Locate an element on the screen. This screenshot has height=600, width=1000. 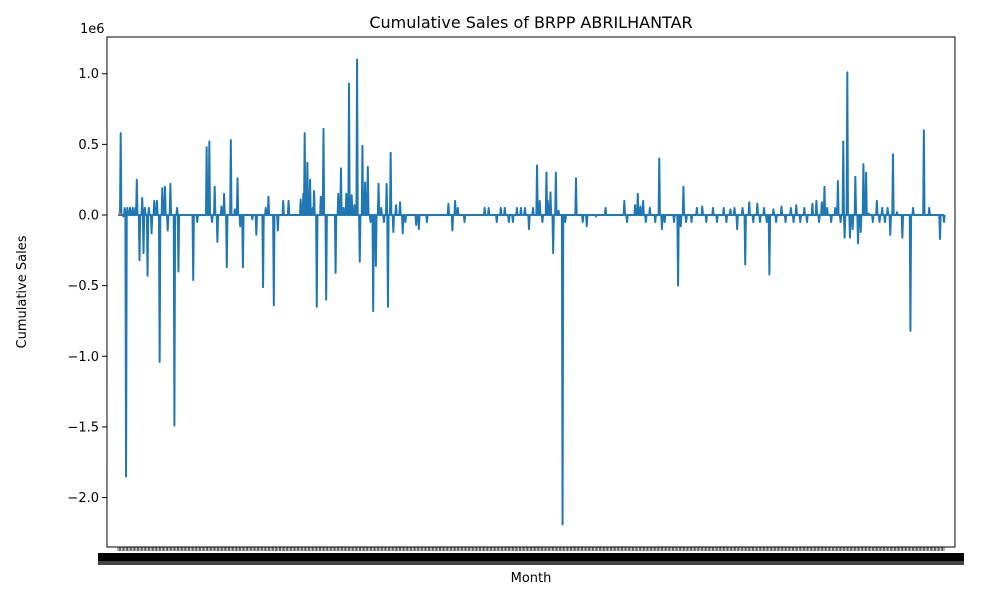
y-tick-label: −1.5 is located at coordinates (83, 427).